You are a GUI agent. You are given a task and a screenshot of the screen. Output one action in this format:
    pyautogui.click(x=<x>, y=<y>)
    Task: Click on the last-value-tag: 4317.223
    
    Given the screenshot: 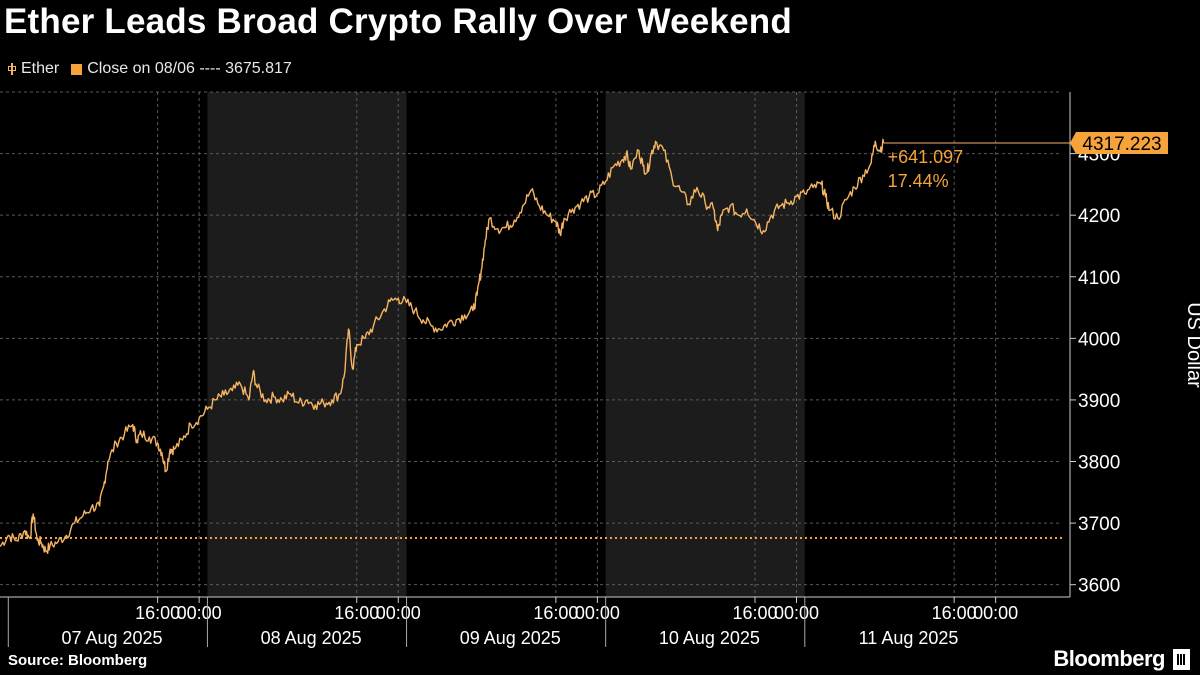 What is the action you would take?
    pyautogui.click(x=1119, y=143)
    